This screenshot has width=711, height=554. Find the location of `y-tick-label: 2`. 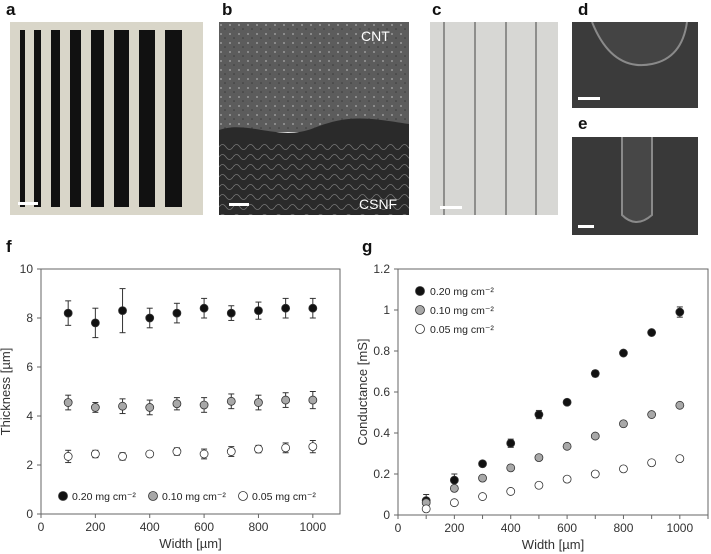

y-tick-label: 2 is located at coordinates (29, 465).